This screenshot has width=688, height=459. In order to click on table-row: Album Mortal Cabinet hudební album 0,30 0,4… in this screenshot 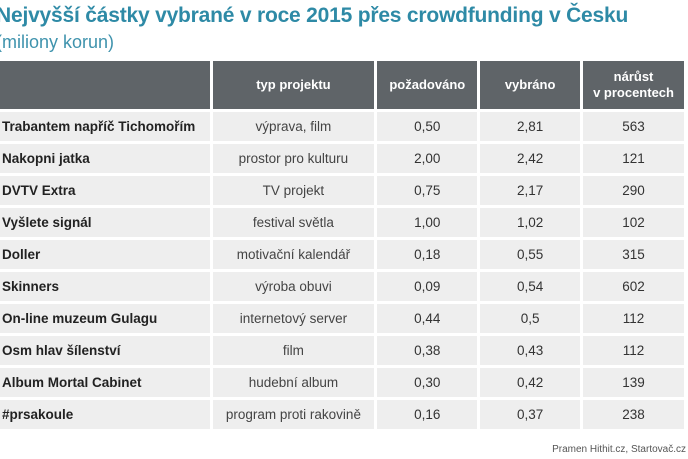, I will do `click(342, 382)`.